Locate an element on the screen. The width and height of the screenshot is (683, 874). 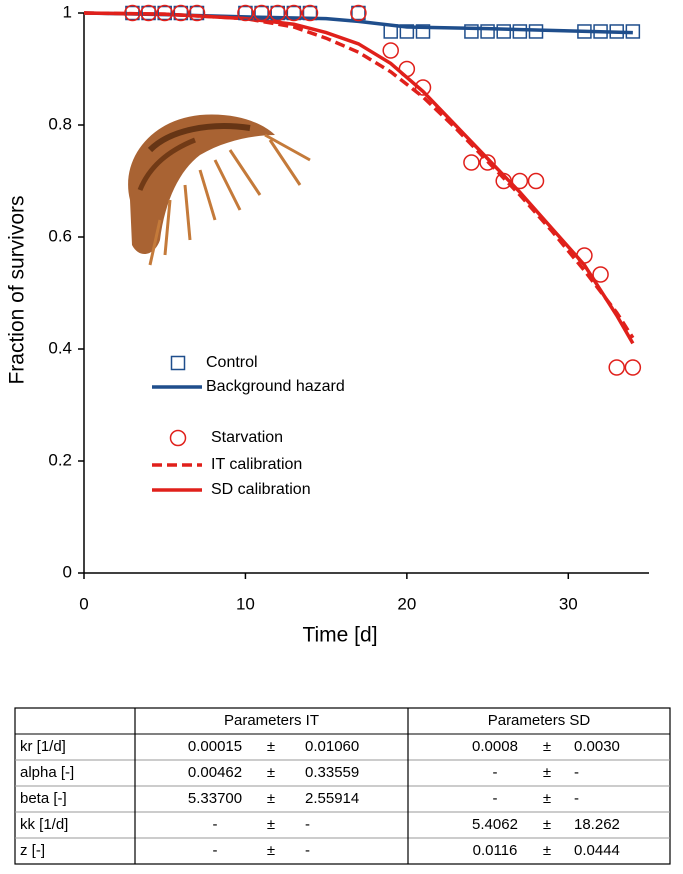
table-cell: 0.00015 is located at coordinates (215, 746).